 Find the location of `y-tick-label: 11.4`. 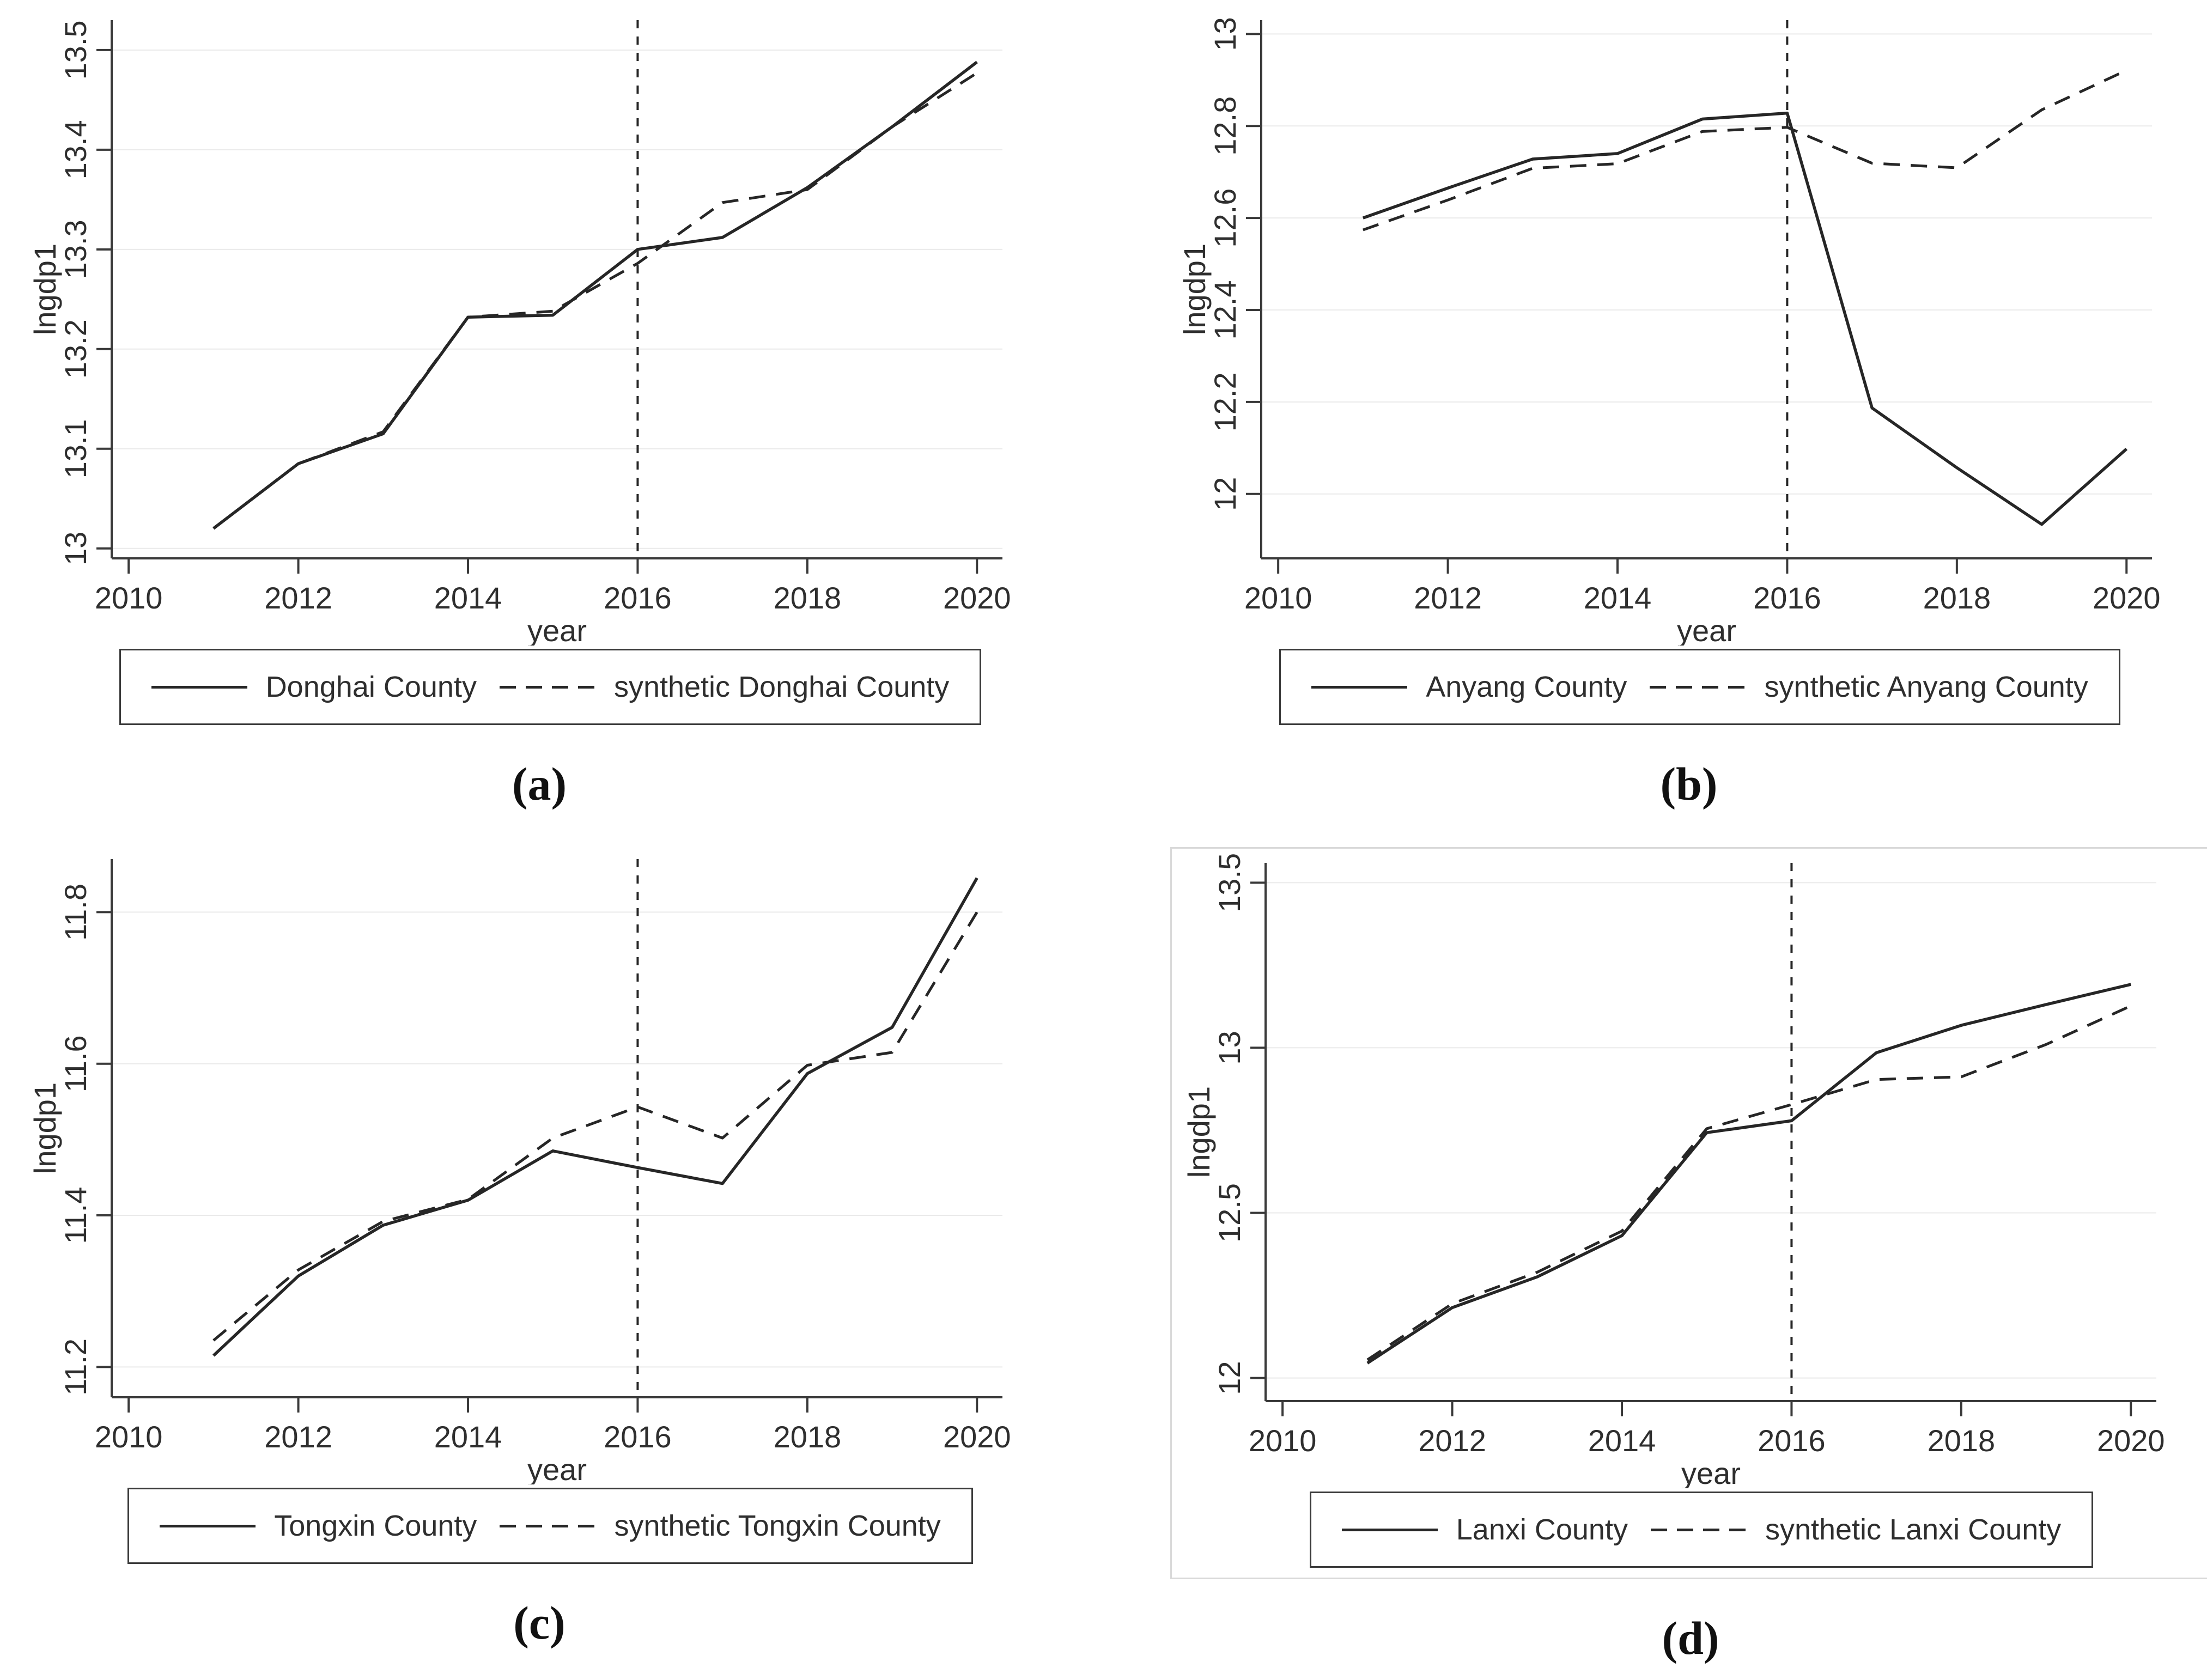

y-tick-label: 11.4 is located at coordinates (75, 1215).